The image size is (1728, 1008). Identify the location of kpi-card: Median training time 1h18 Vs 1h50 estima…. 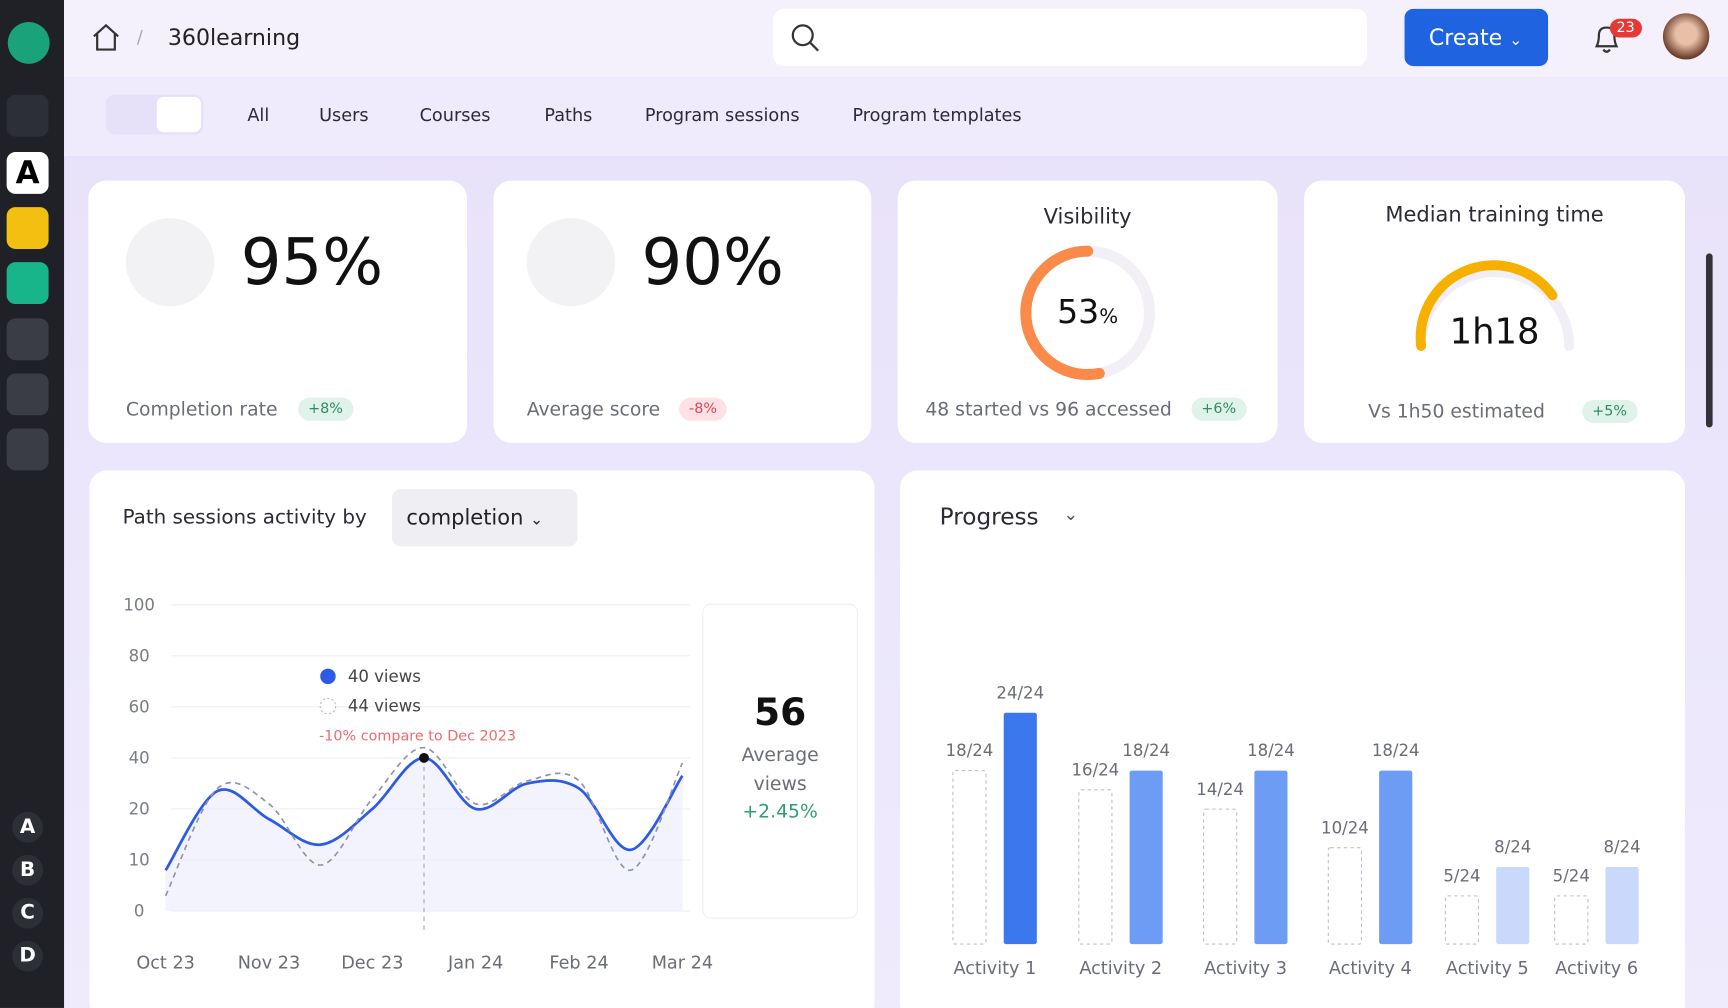
(1495, 311).